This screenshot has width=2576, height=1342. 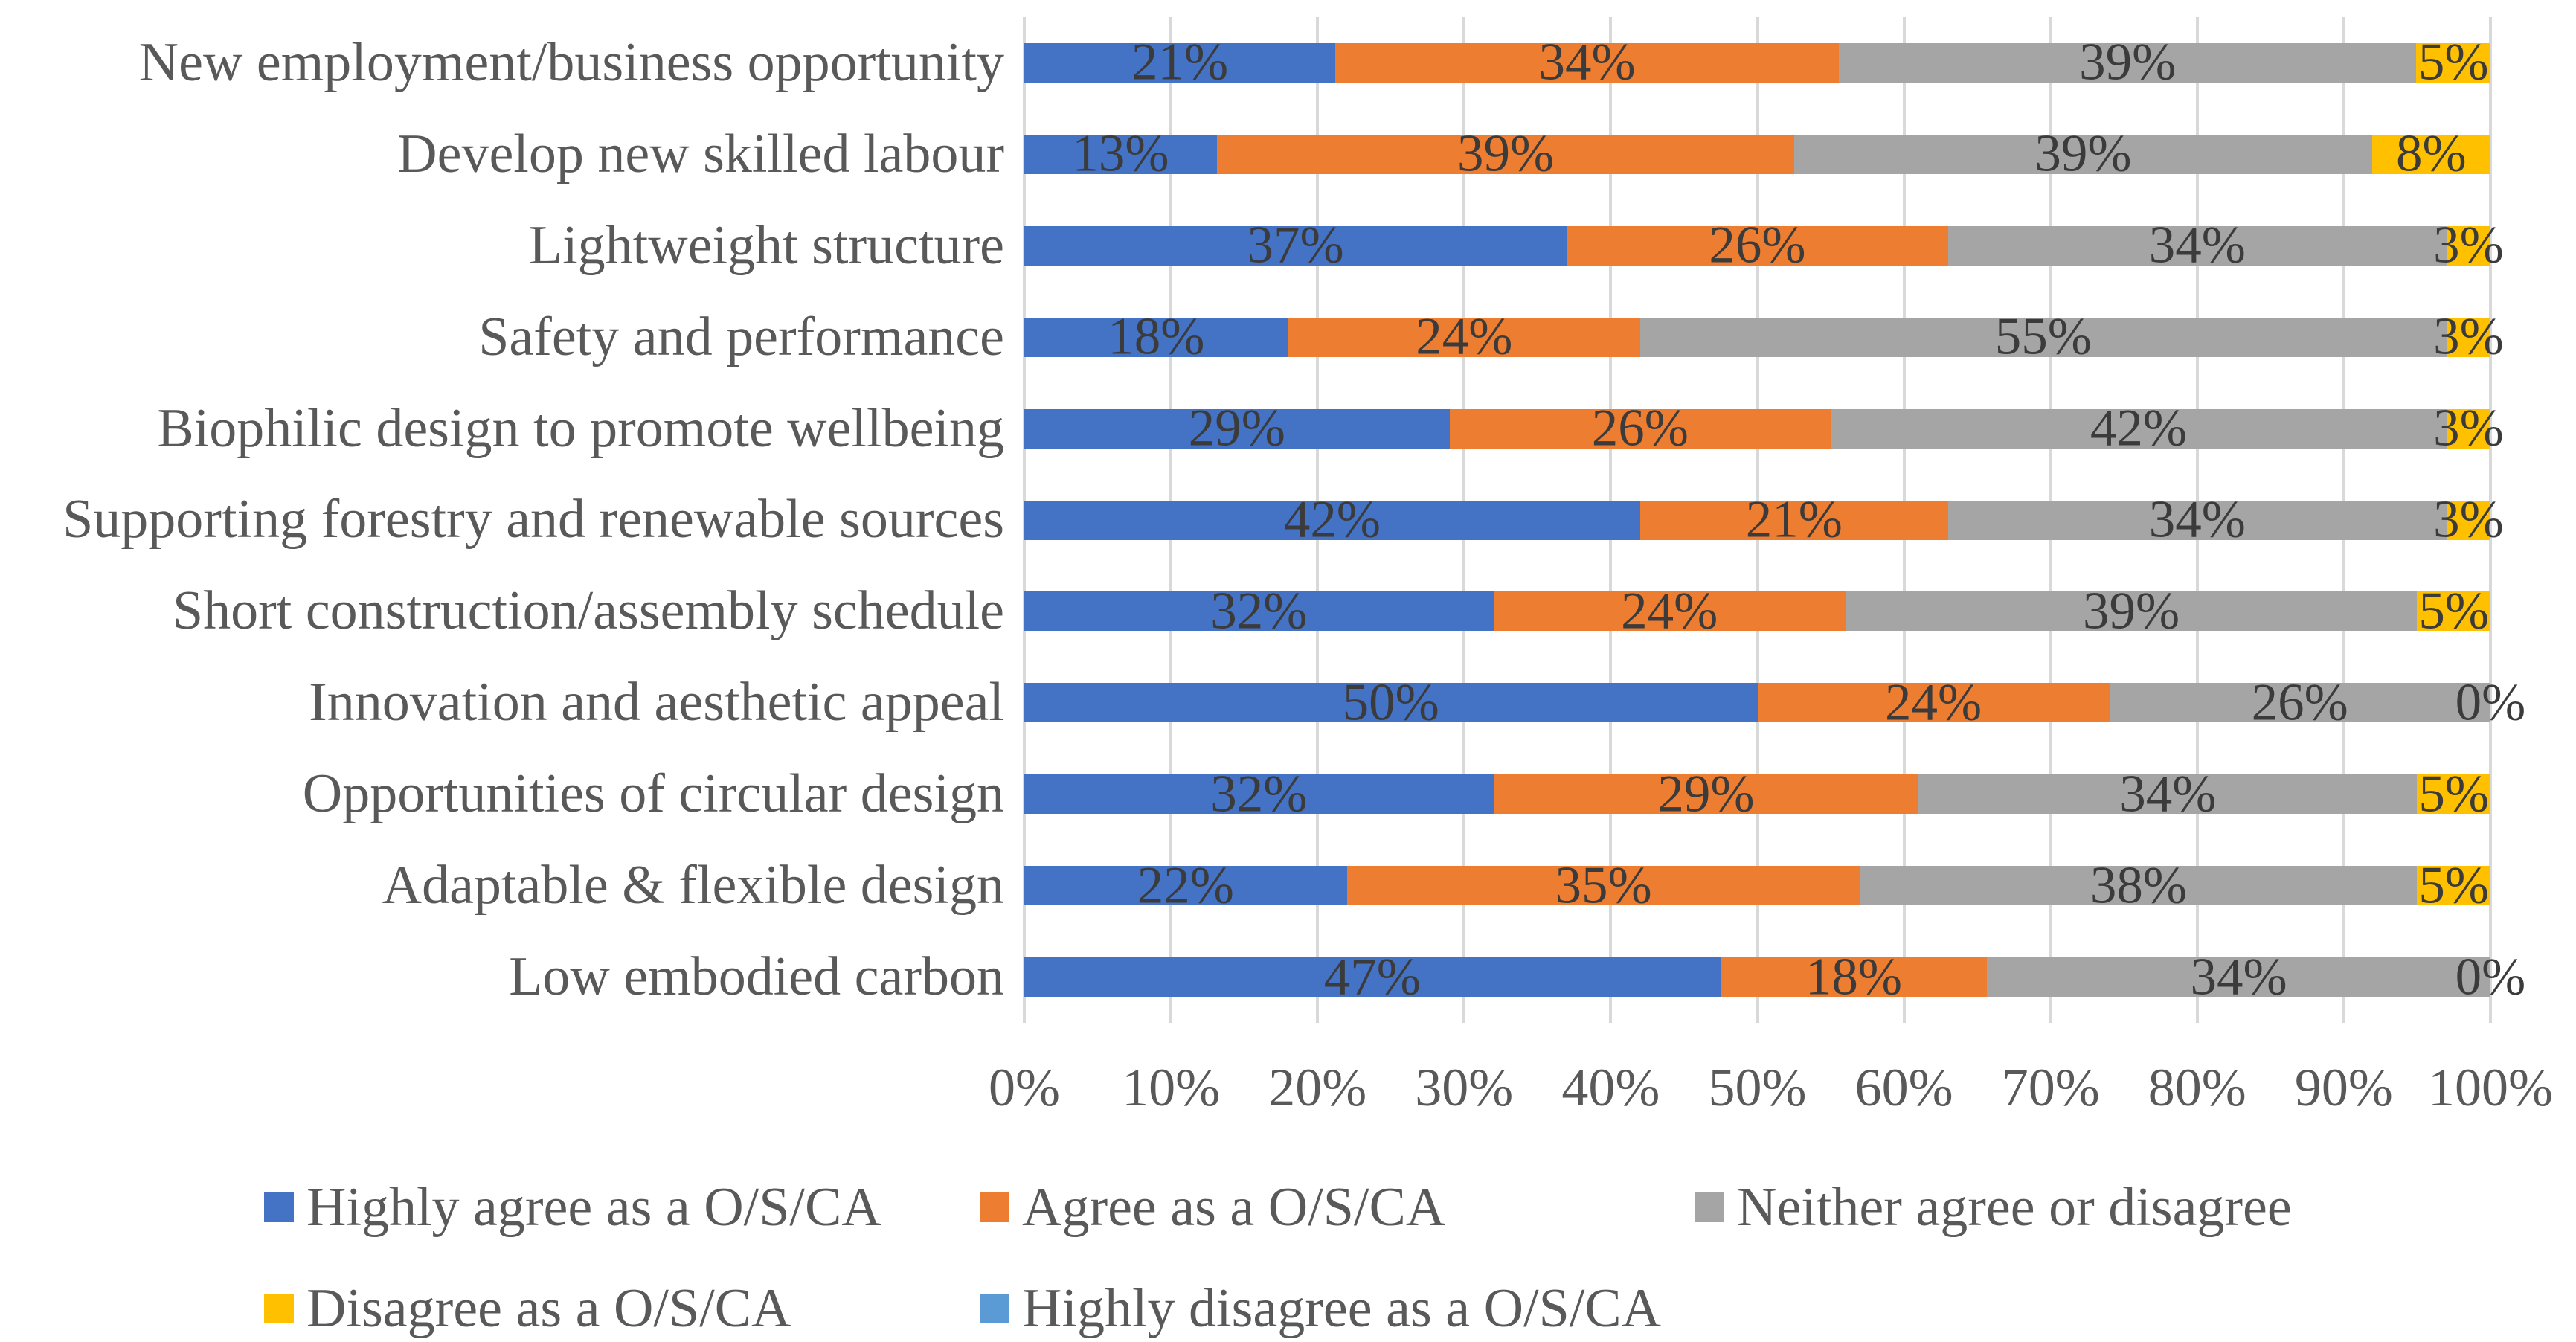 What do you see at coordinates (2431, 153) in the screenshot?
I see `bar-value-label: 8%` at bounding box center [2431, 153].